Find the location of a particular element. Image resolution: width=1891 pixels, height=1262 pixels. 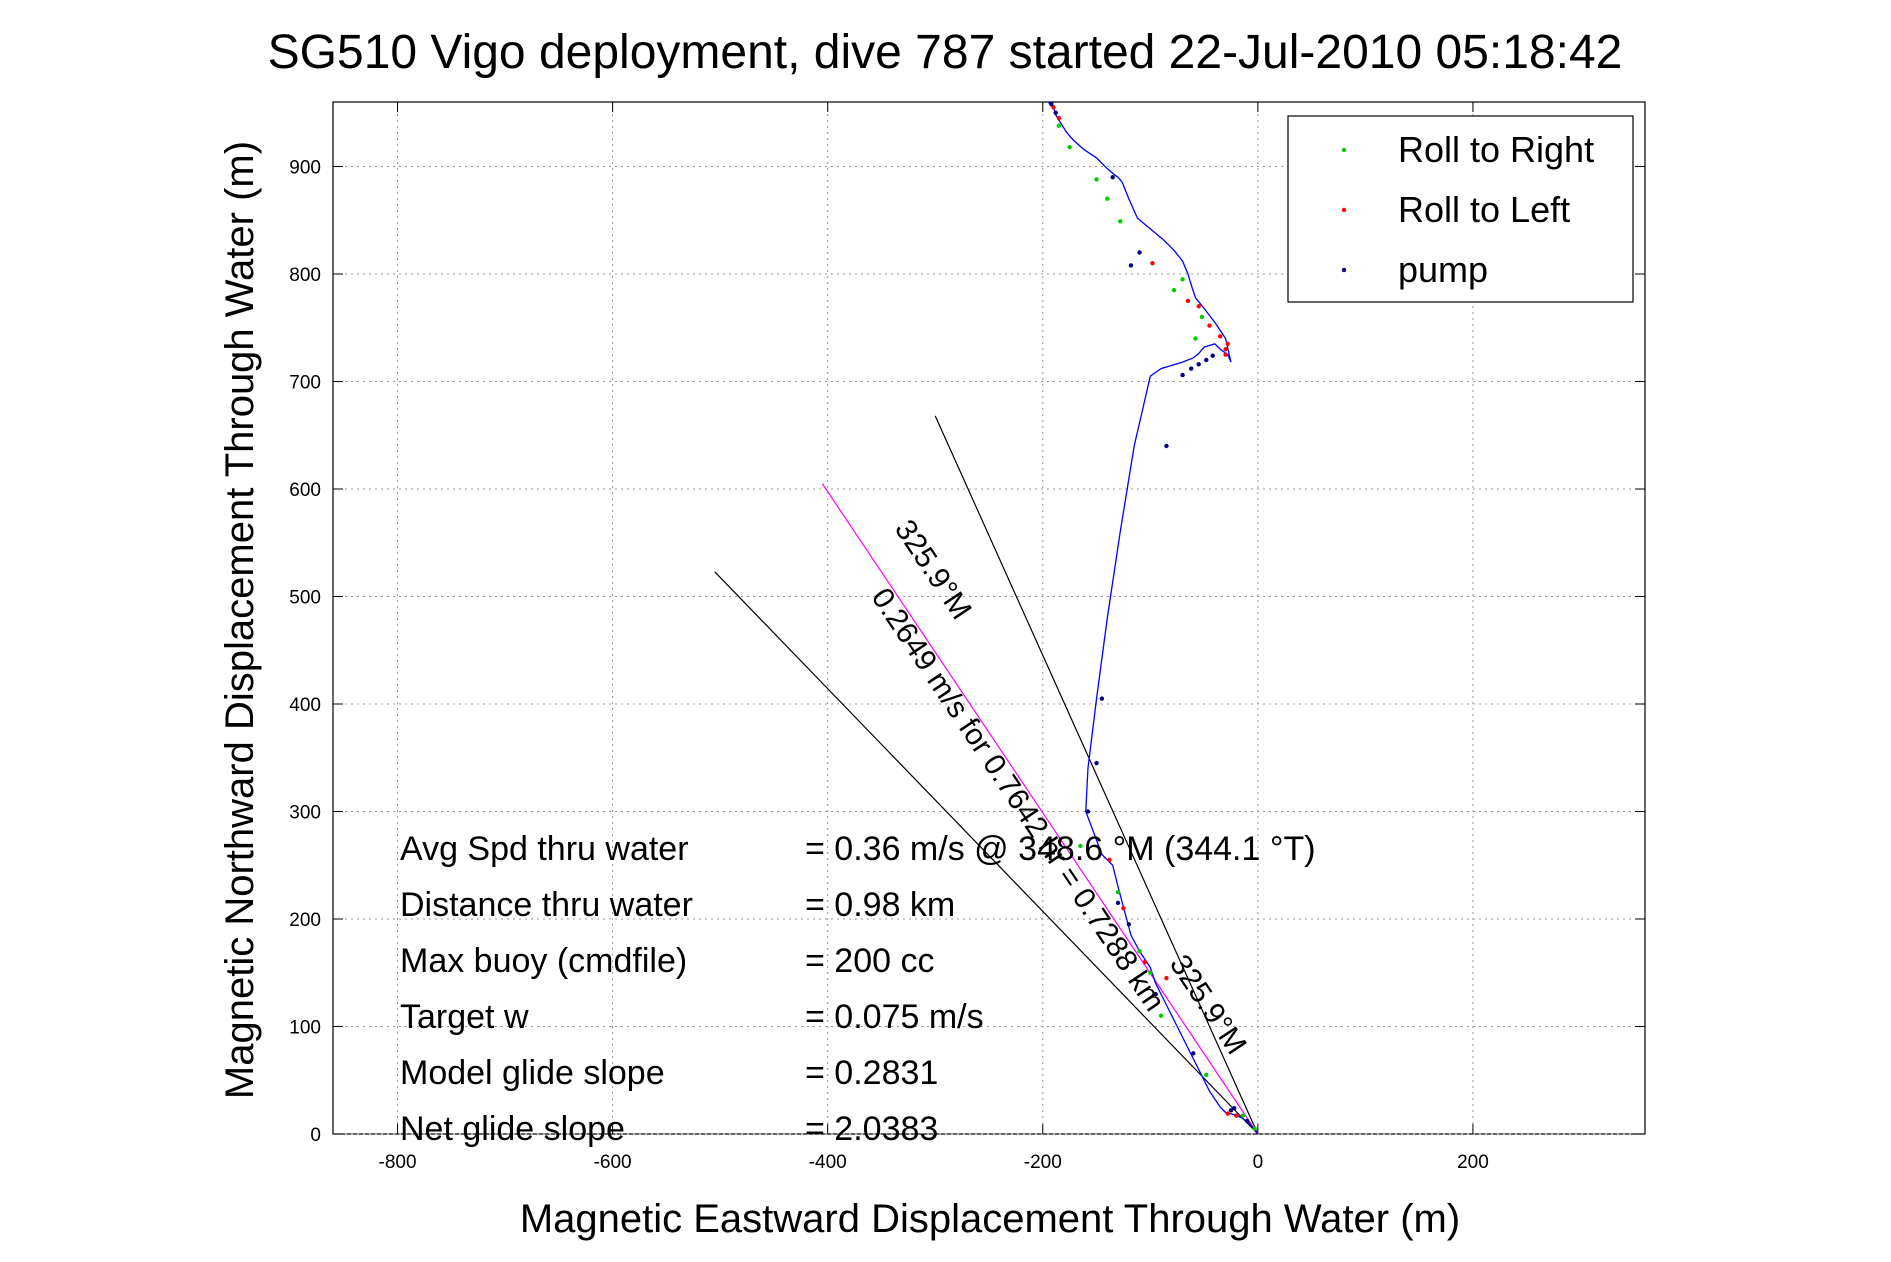

y-tick-label: 600 is located at coordinates (305, 490).